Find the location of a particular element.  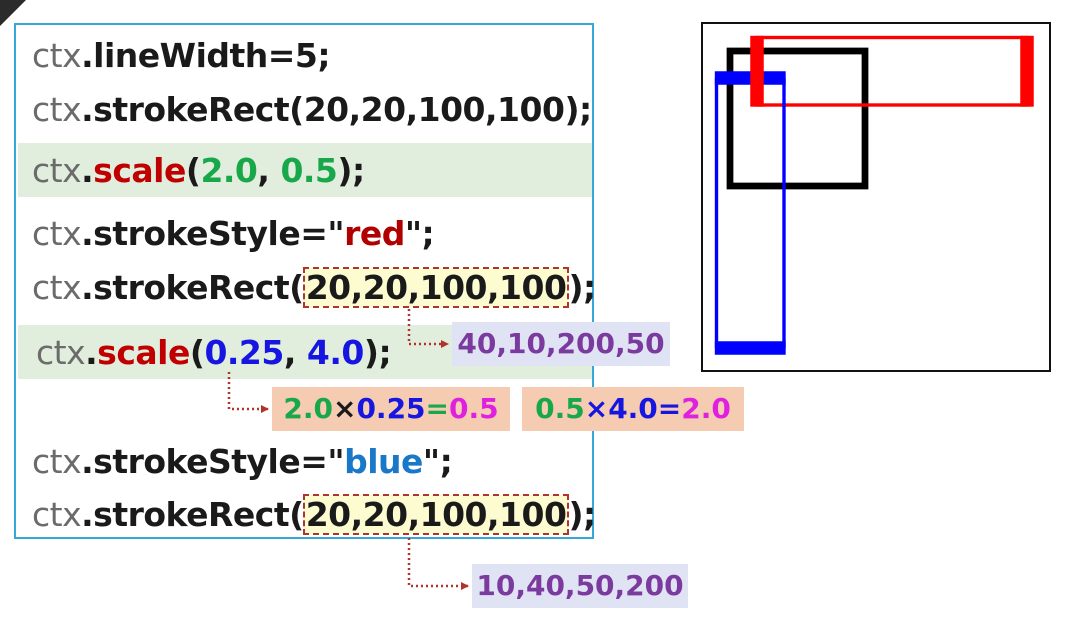

scale-y-result: 2.0 is located at coordinates (706, 408).